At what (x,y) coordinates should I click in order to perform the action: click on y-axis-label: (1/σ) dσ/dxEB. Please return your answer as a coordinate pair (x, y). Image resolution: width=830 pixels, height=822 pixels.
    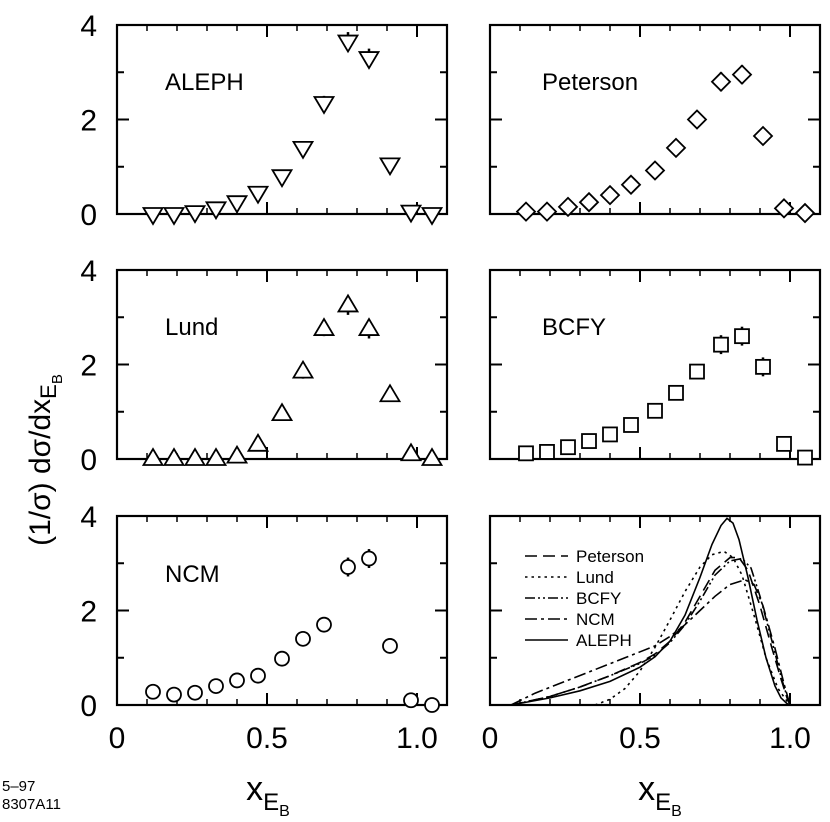
    Looking at the image, I should click on (45, 460).